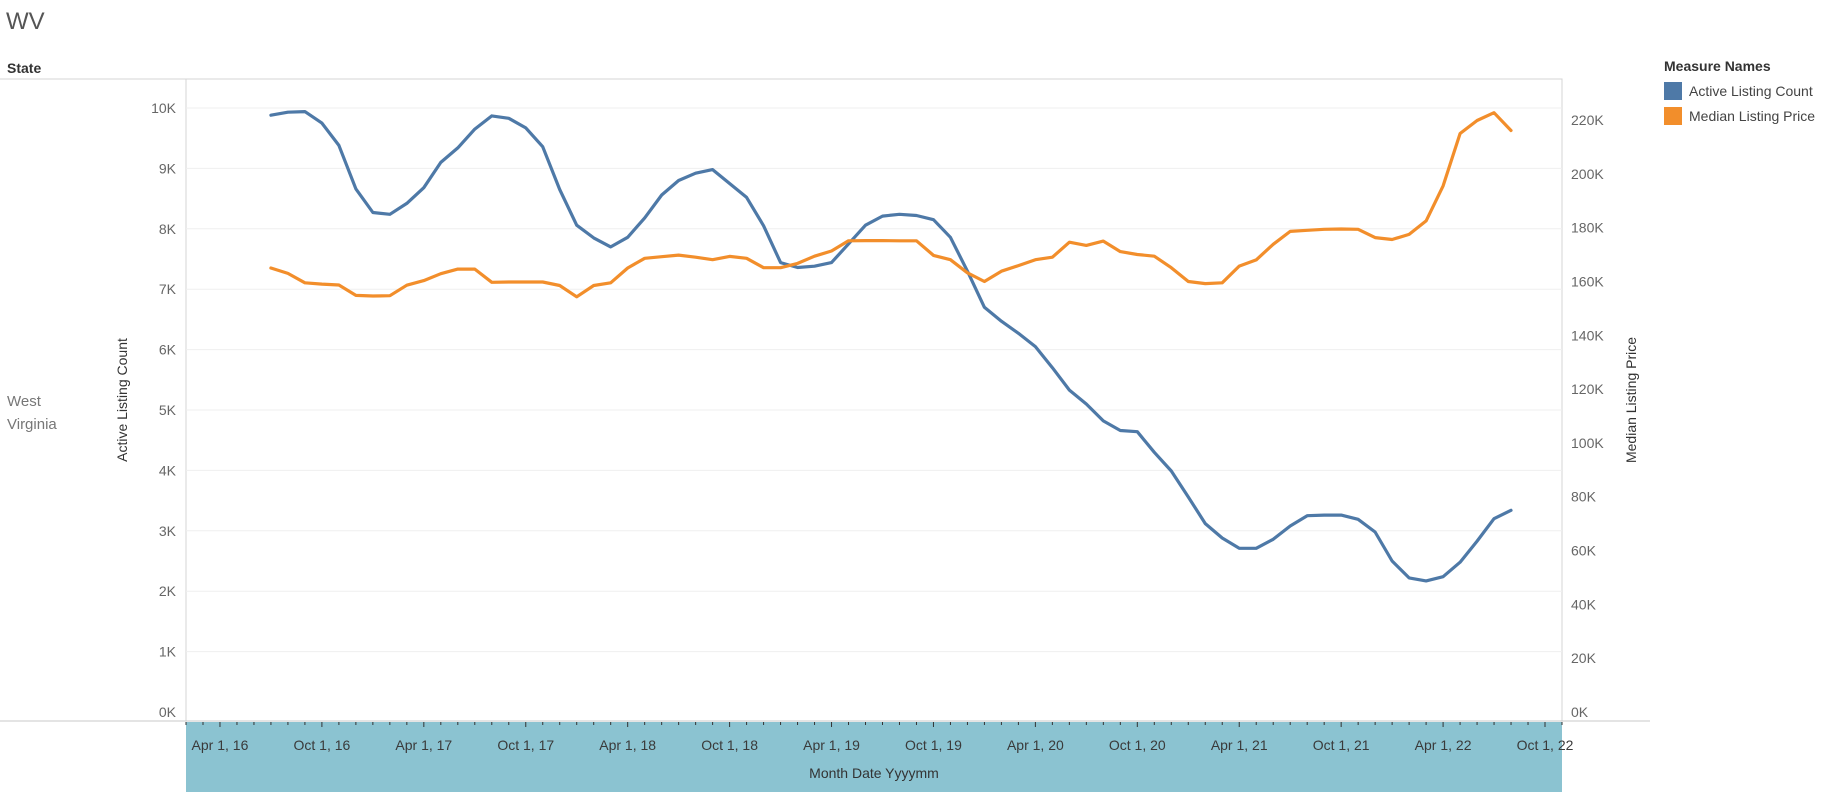  Describe the element at coordinates (1751, 90) in the screenshot. I see `legend-label: Active Listing Count` at that location.